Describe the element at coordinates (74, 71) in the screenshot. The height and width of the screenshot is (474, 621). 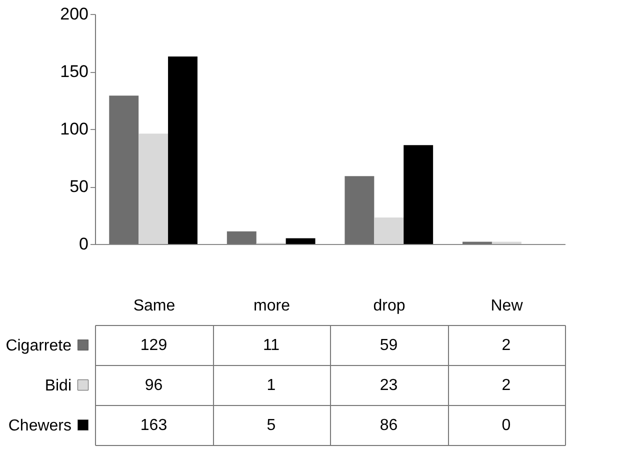
I see `y-tick-label: 150` at that location.